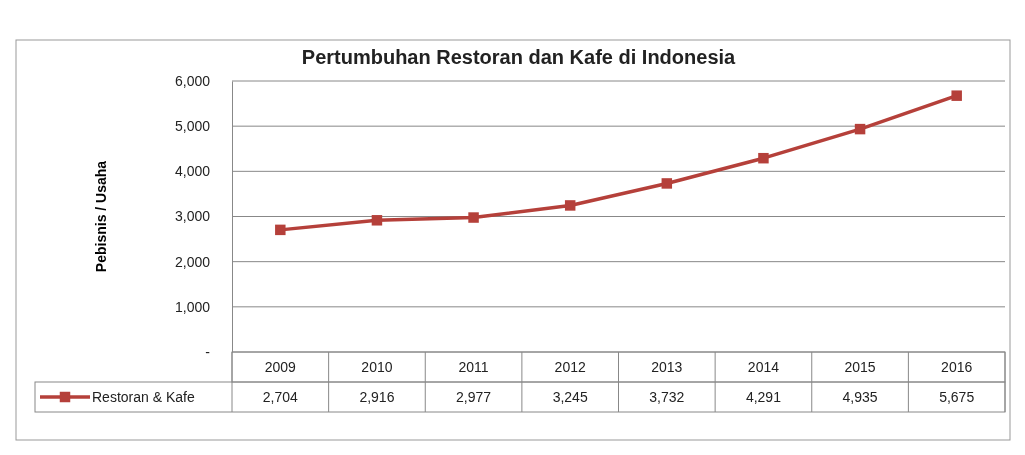  I want to click on chart-title: Pertumbuhan Restoran dan Kafe di Indonesia, so click(519, 57).